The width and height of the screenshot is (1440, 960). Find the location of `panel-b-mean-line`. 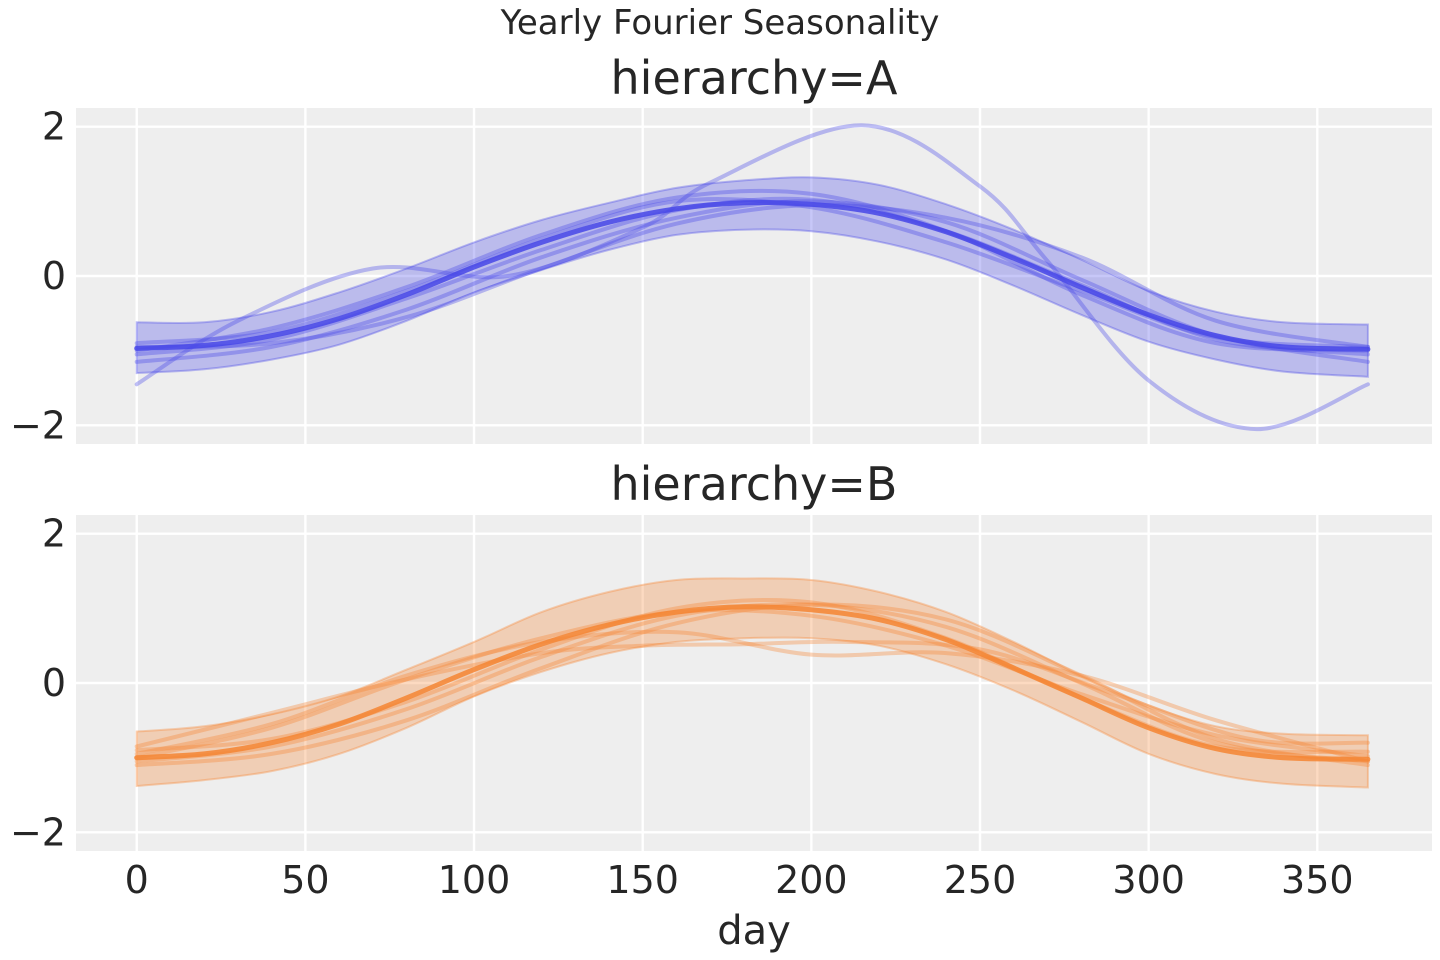

panel-b-mean-line is located at coordinates (752, 683).